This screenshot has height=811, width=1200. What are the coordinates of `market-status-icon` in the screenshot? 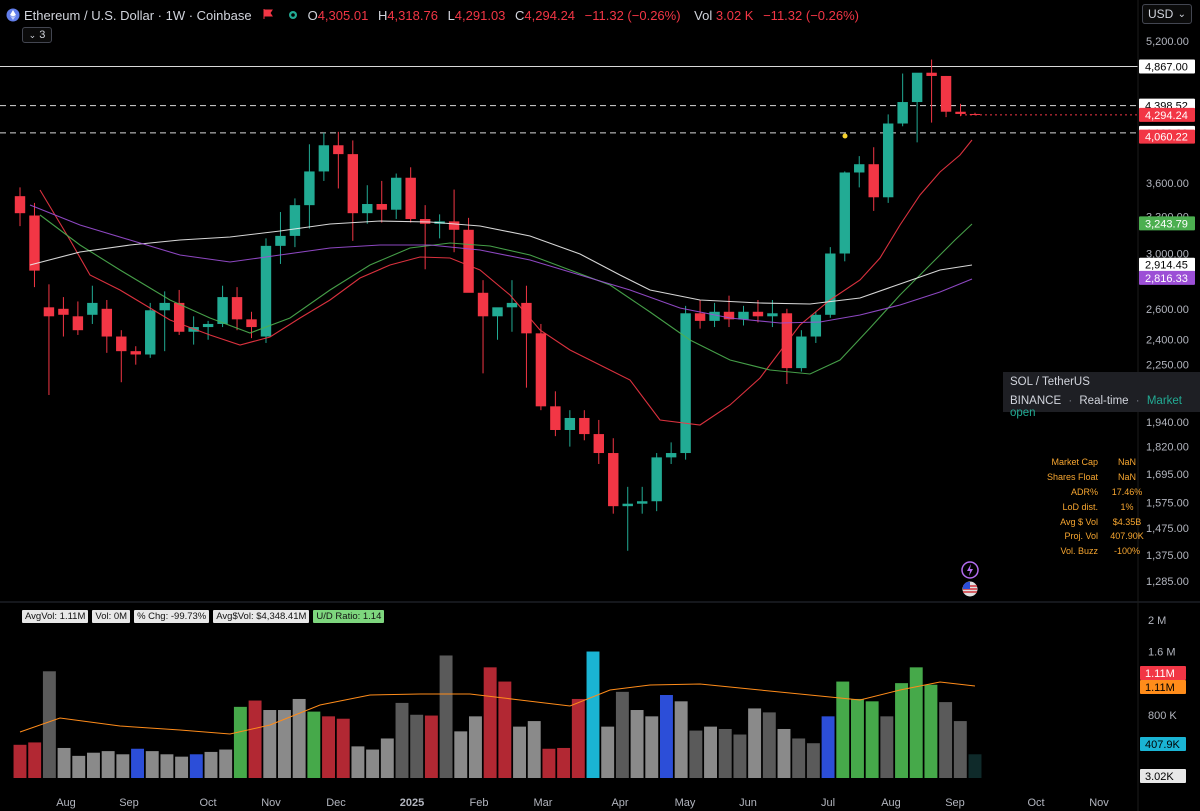 It's located at (293, 15).